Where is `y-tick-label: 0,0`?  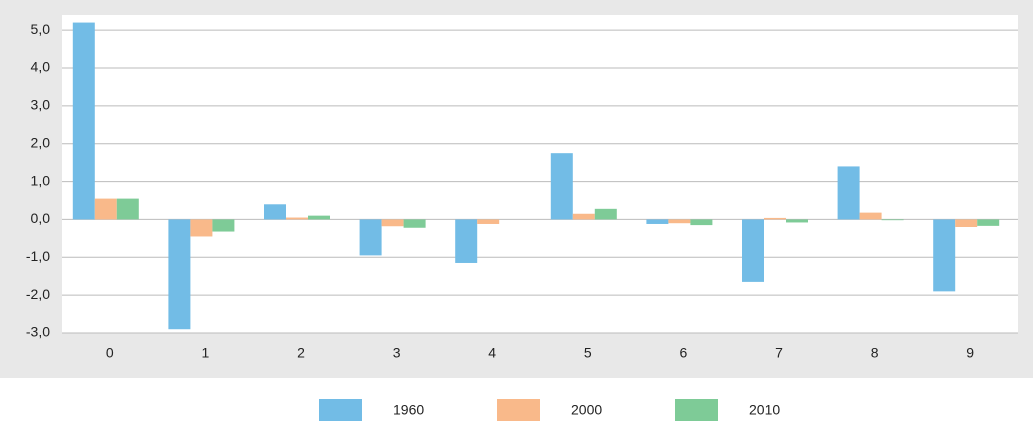 y-tick-label: 0,0 is located at coordinates (41, 218).